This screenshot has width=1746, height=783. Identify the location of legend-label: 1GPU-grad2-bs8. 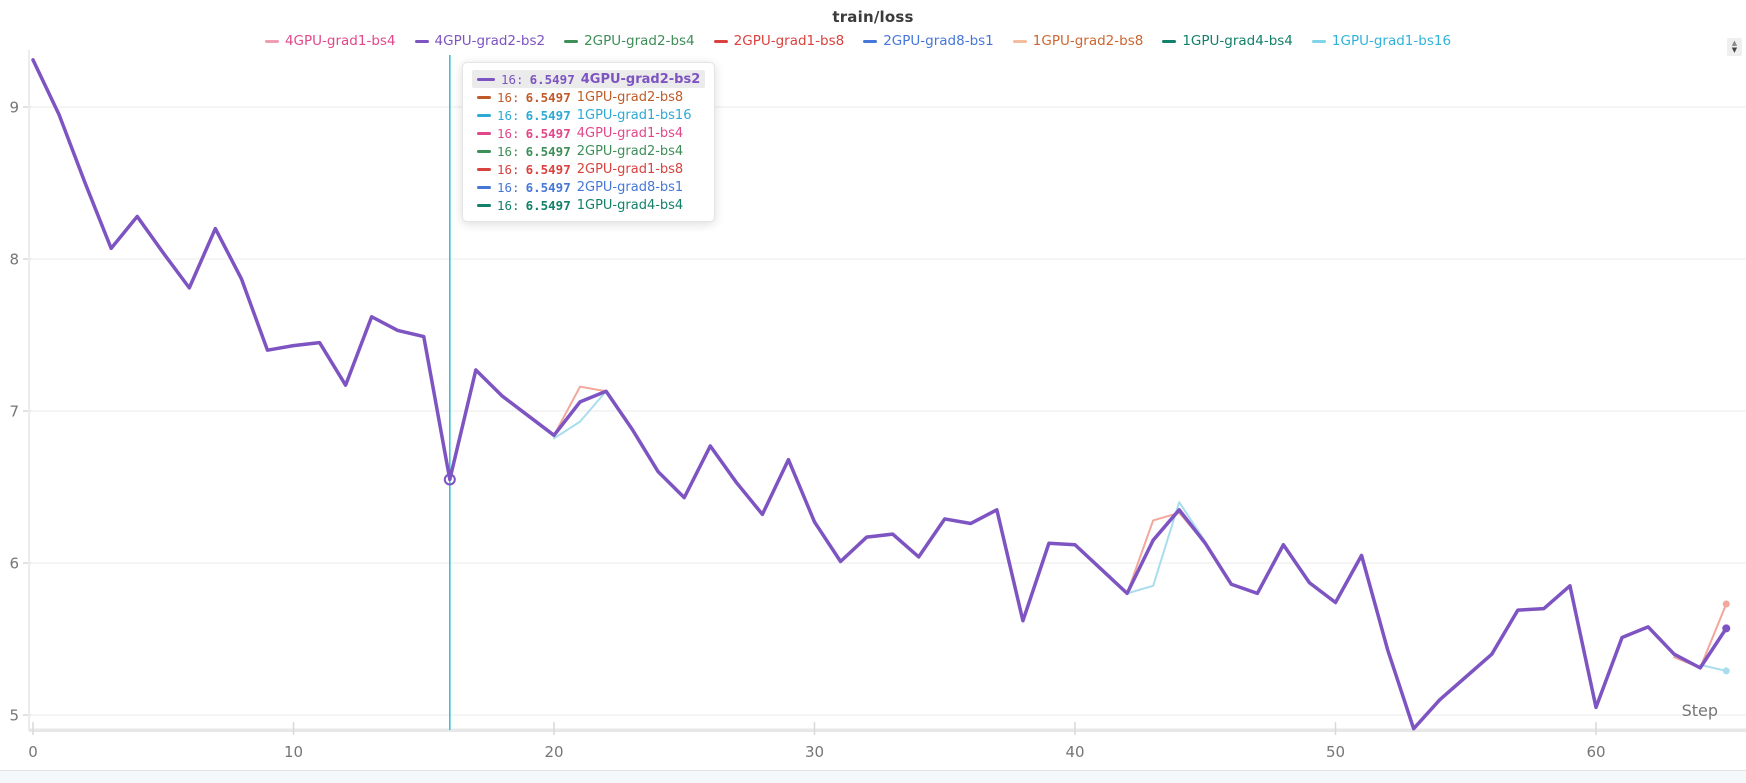
(1088, 41).